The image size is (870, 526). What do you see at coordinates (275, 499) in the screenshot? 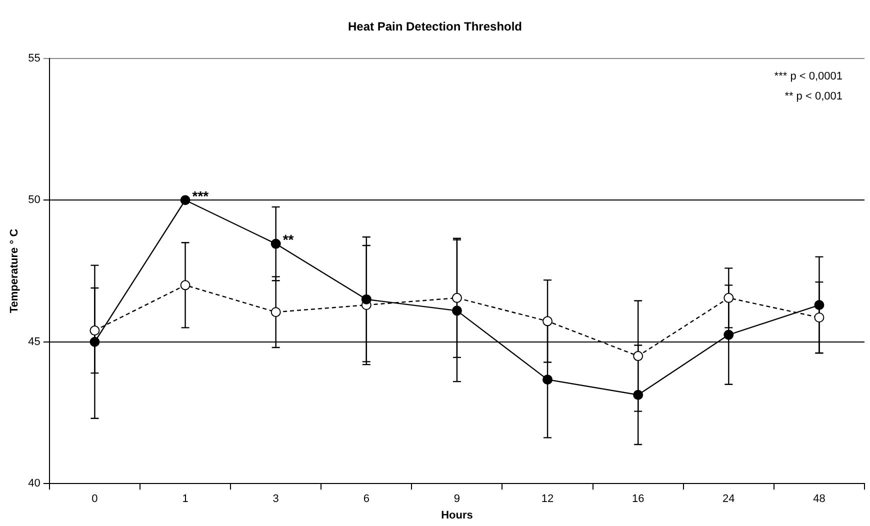
I see `x-tick-label: 3` at bounding box center [275, 499].